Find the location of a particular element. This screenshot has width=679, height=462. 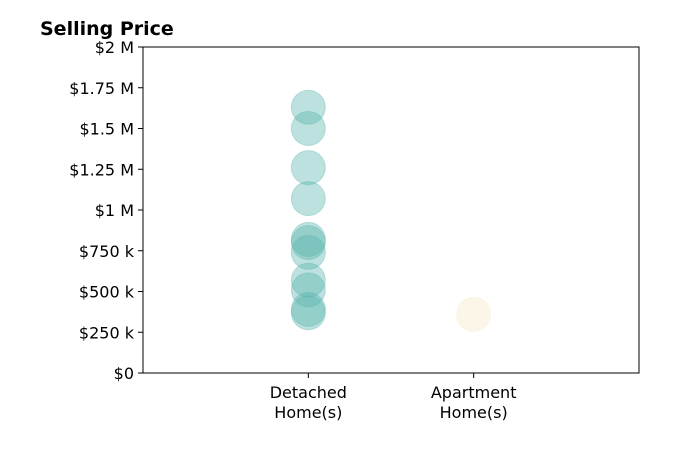

y-tick-label: $1.5 M is located at coordinates (106, 129).